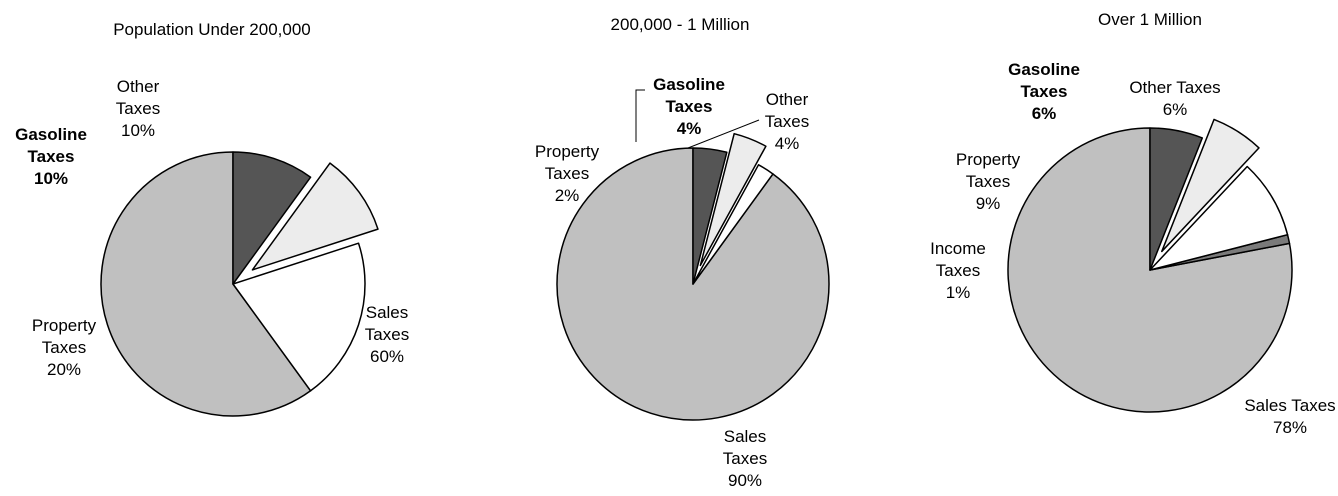 The height and width of the screenshot is (496, 1338). Describe the element at coordinates (958, 270) in the screenshot. I see `slice-label-income-taxes: Income Taxes 1%` at that location.